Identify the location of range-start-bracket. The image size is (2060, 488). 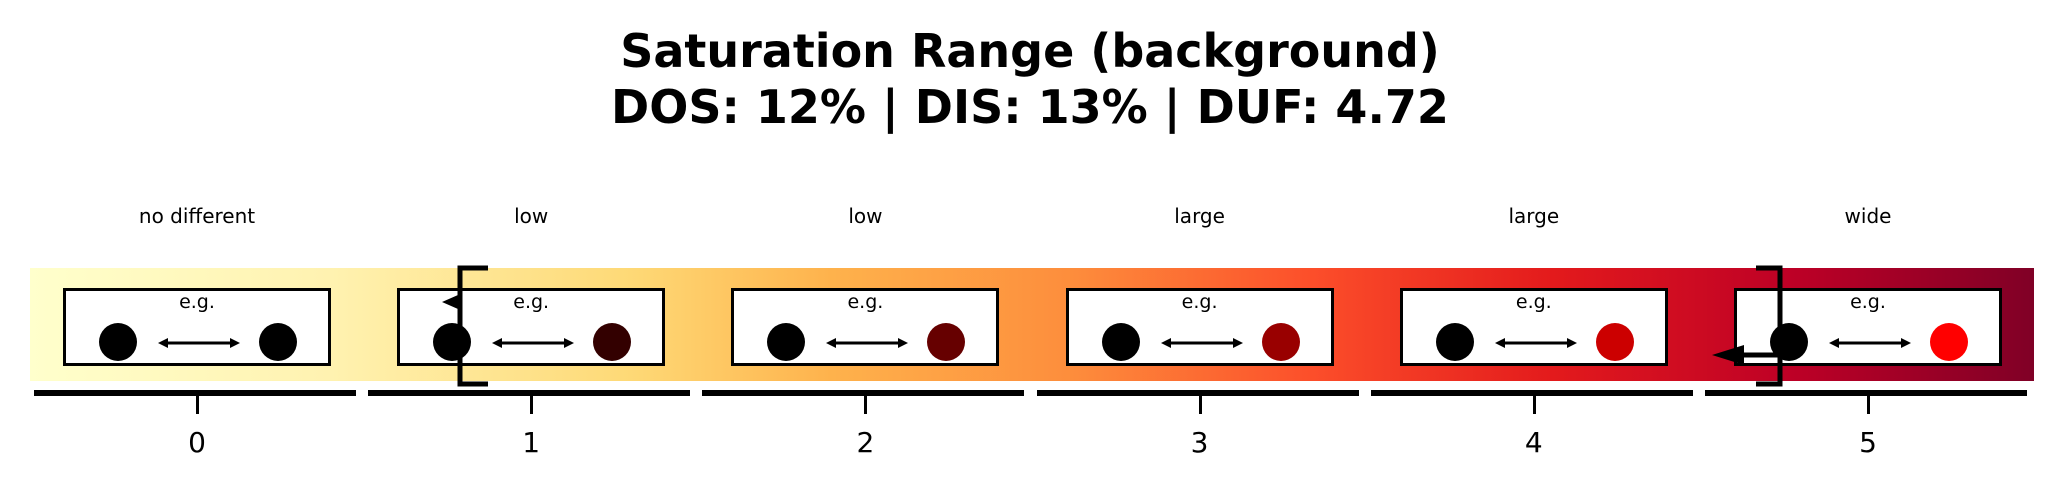
(472, 326).